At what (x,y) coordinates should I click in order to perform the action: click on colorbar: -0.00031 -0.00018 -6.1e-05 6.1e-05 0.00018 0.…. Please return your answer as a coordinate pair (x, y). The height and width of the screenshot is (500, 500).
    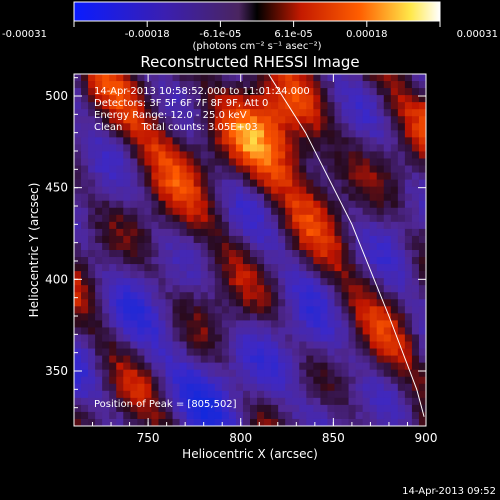
    Looking at the image, I should click on (250, 26).